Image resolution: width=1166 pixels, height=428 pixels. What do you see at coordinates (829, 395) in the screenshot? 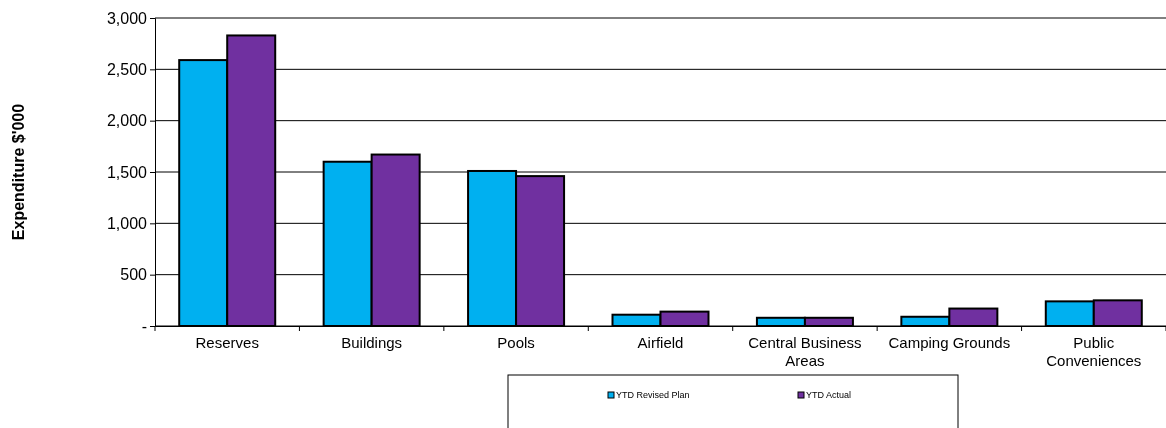
I see `legend-label: YTD Actual` at bounding box center [829, 395].